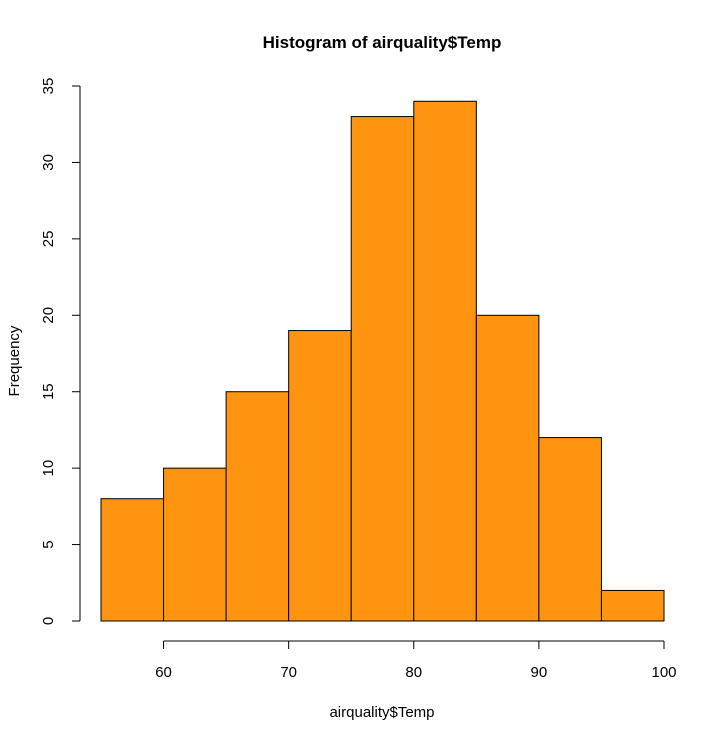 The height and width of the screenshot is (740, 727). Describe the element at coordinates (48, 621) in the screenshot. I see `y-tick-label: 0` at that location.